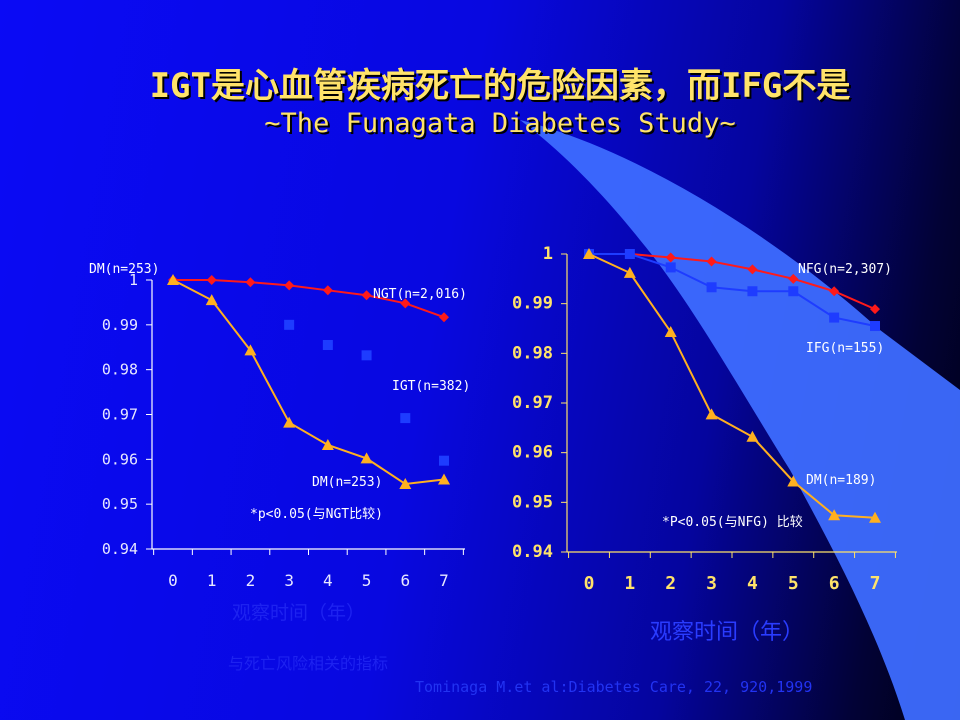 This screenshot has width=960, height=720. What do you see at coordinates (532, 403) in the screenshot?
I see `right-ytick-label: 0.97` at bounding box center [532, 403].